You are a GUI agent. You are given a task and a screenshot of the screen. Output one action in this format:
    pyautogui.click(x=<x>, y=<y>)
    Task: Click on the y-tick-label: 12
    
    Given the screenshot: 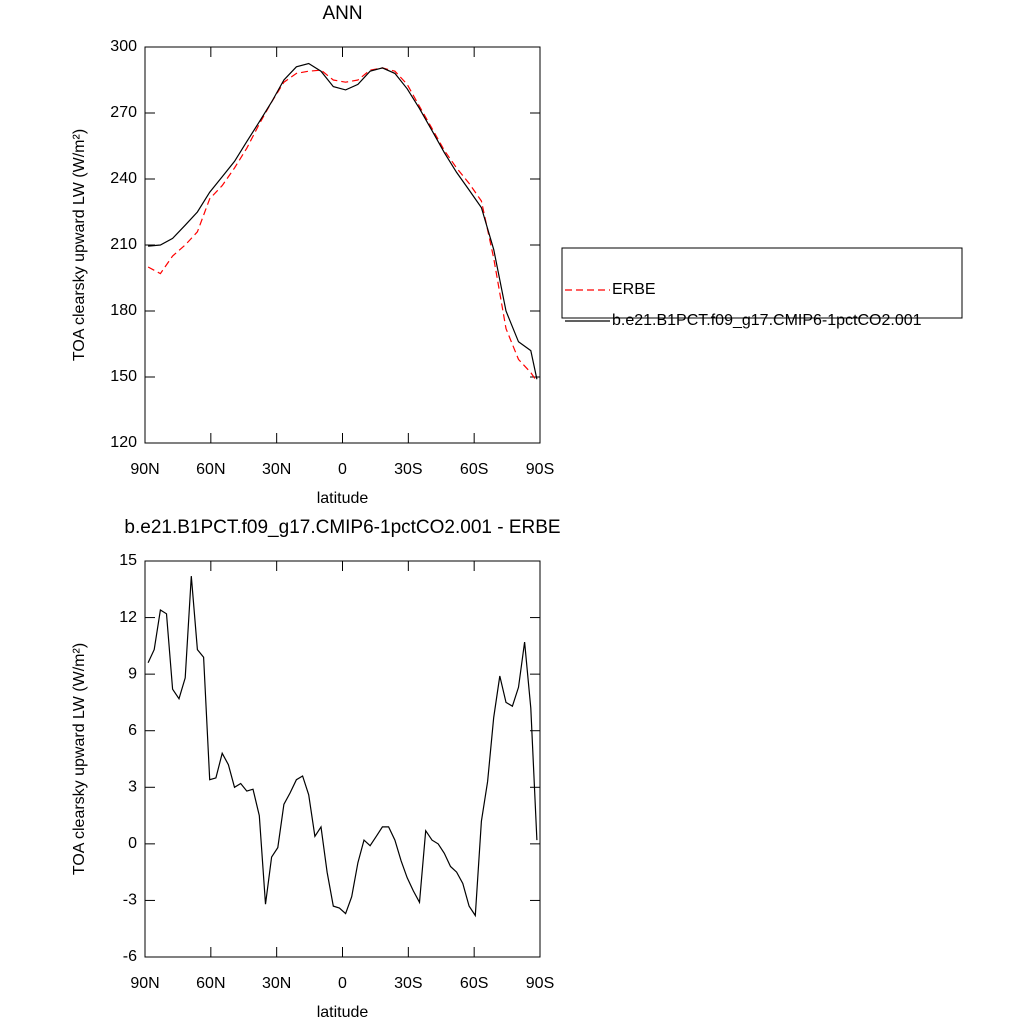 What is the action you would take?
    pyautogui.click(x=128, y=617)
    